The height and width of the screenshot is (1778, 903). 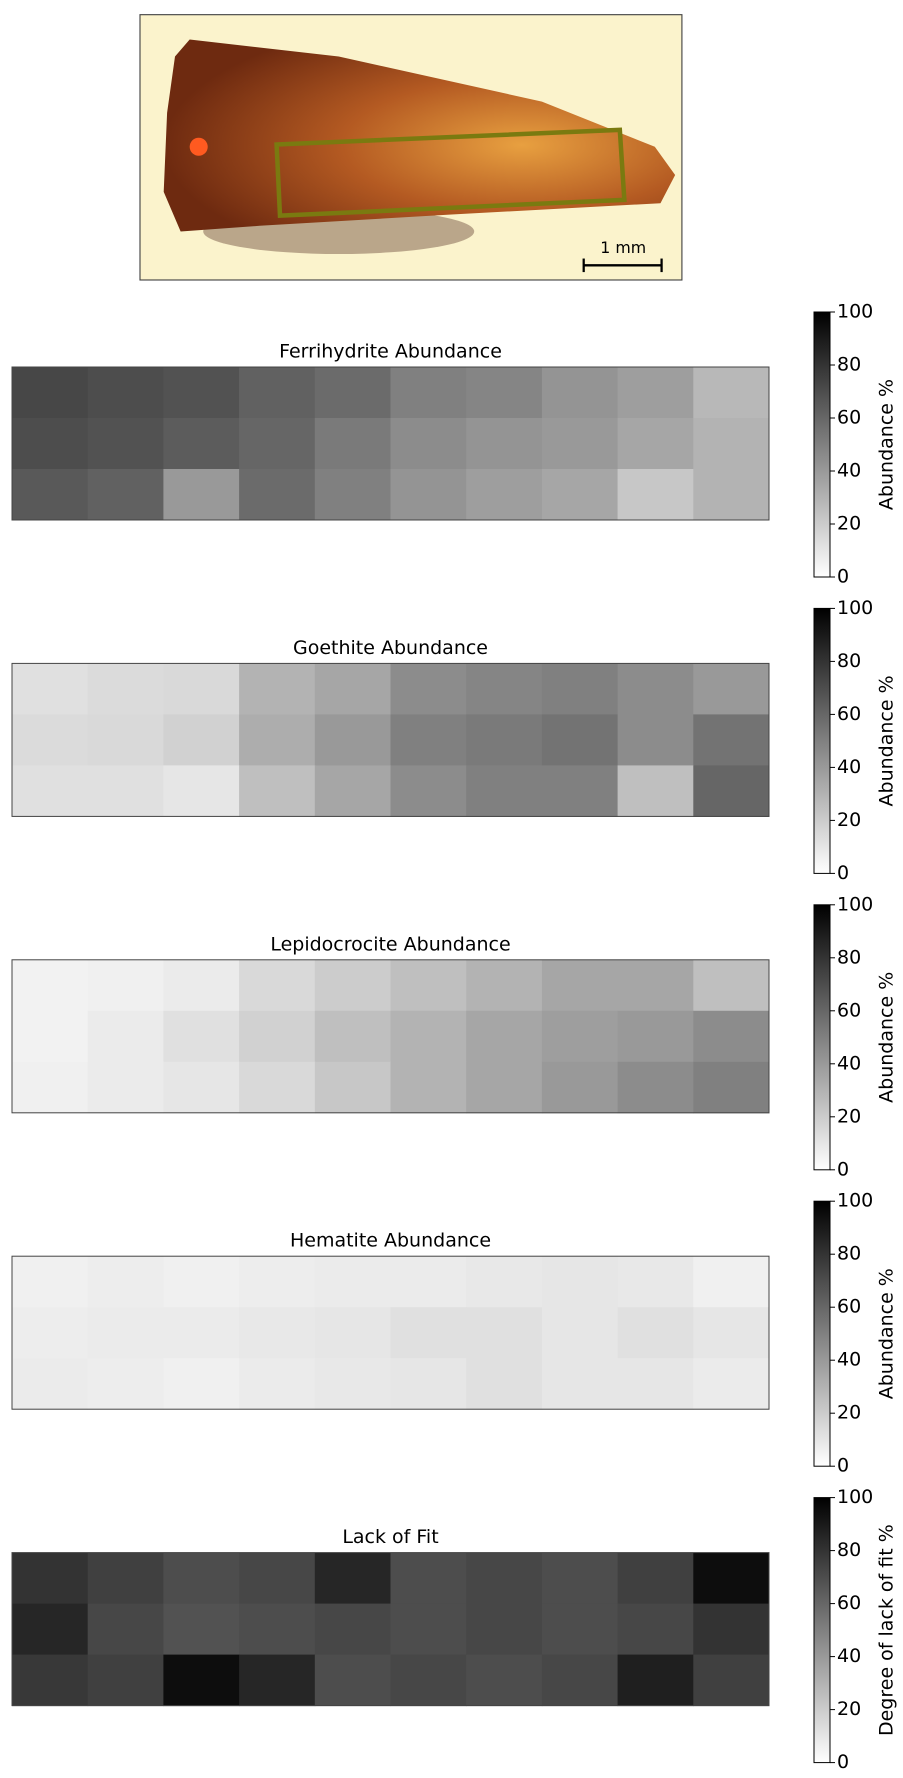 I want to click on panel-title: Lepidocrocite Abundance, so click(x=390, y=944).